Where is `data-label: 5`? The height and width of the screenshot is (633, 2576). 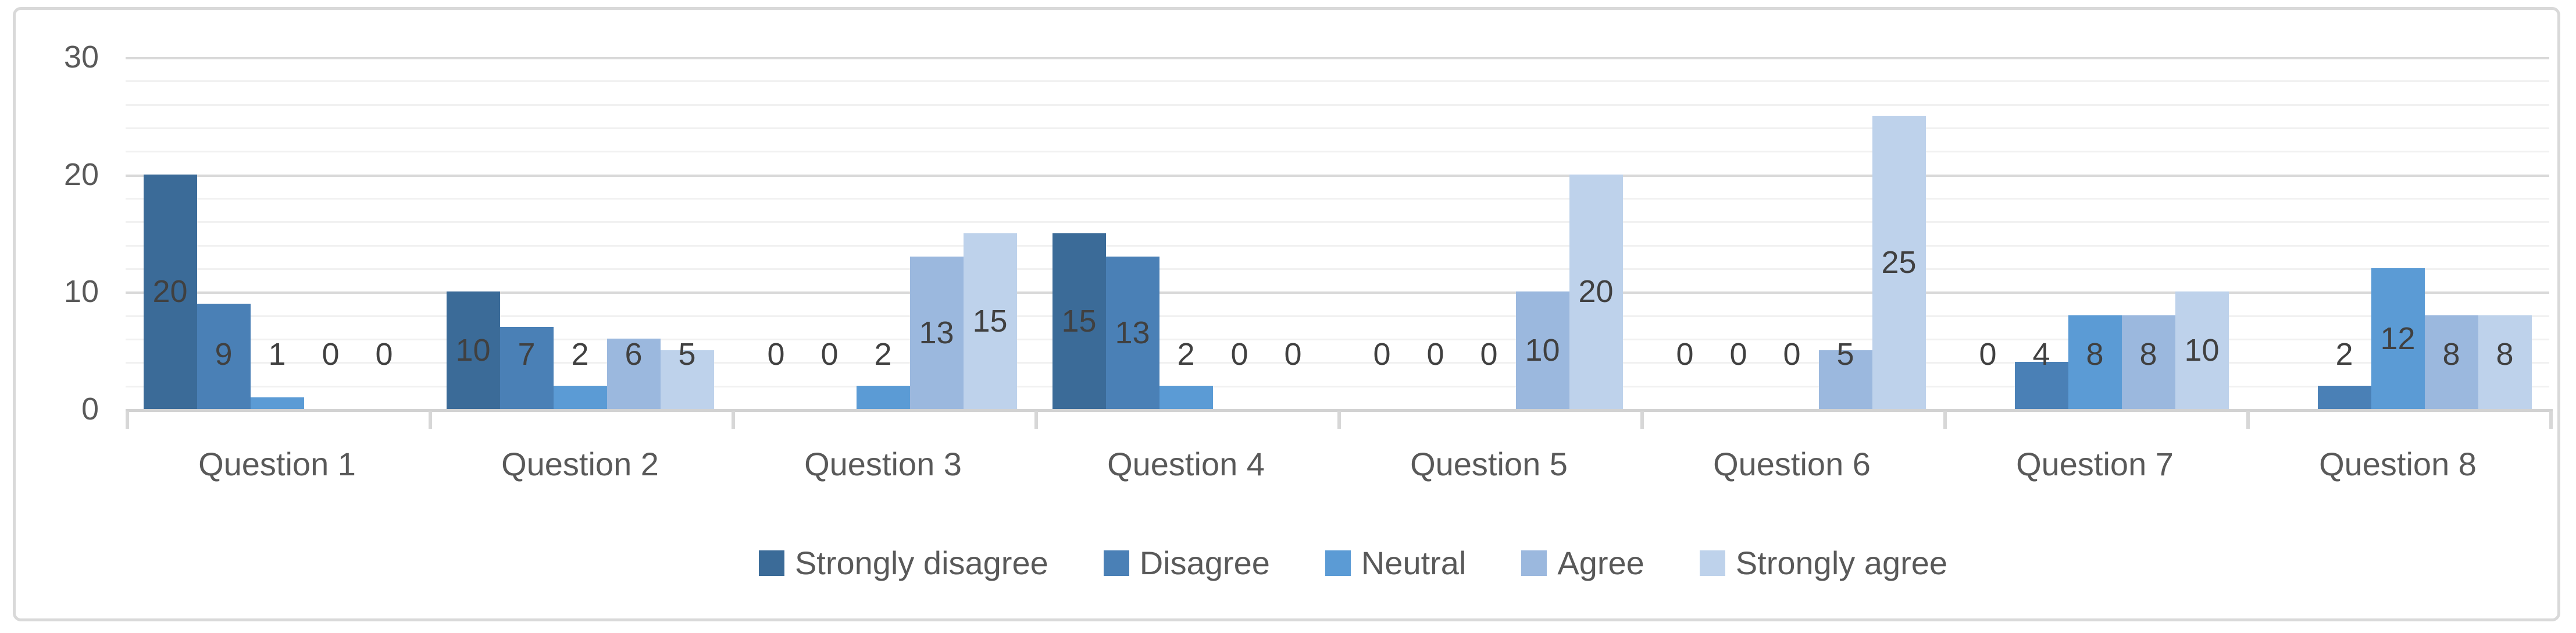
data-label: 5 is located at coordinates (1845, 354).